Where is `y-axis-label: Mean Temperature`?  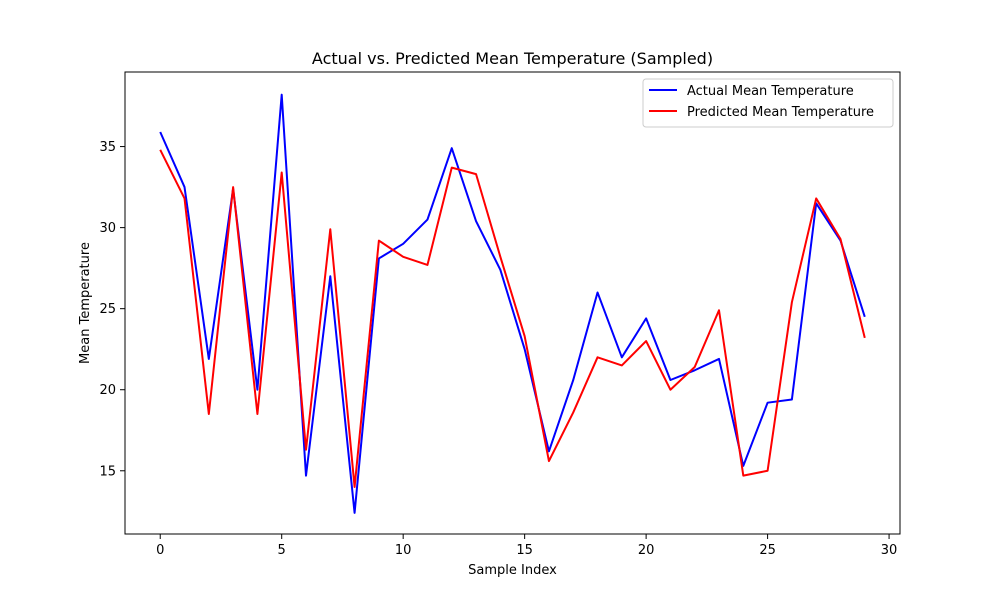 y-axis-label: Mean Temperature is located at coordinates (85, 303).